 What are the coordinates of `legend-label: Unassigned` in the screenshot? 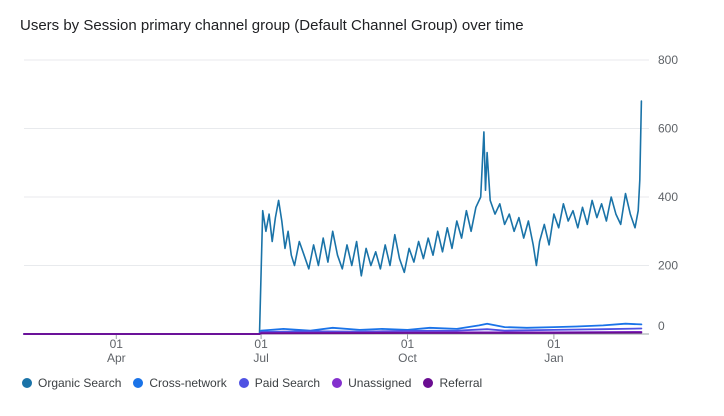 It's located at (380, 383).